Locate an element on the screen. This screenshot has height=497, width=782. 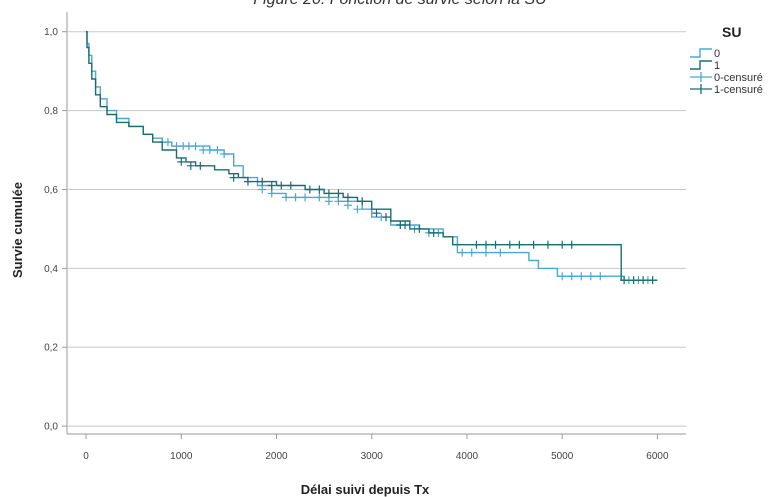
y-axis-title: Survie cumulée is located at coordinates (17, 230).